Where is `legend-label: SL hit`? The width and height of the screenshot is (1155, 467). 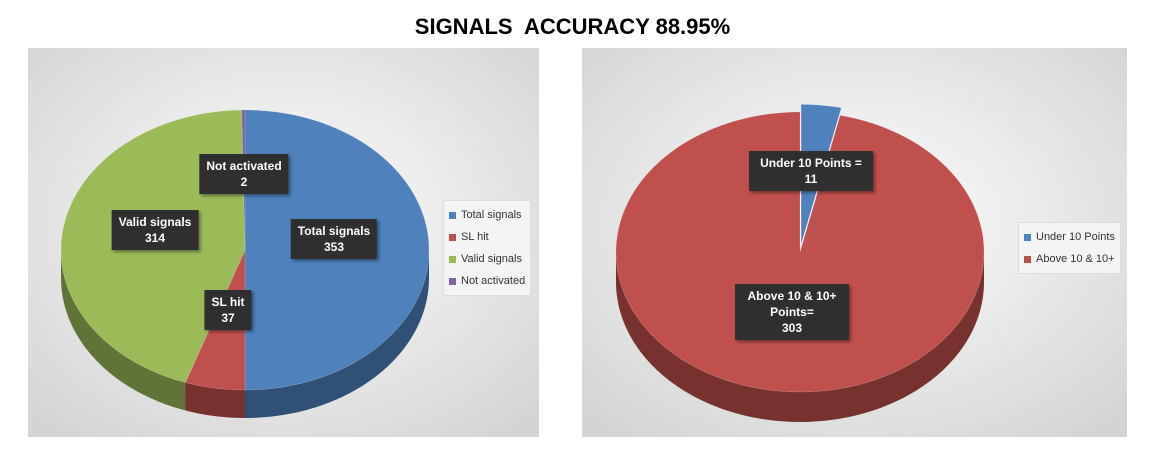
legend-label: SL hit is located at coordinates (475, 237).